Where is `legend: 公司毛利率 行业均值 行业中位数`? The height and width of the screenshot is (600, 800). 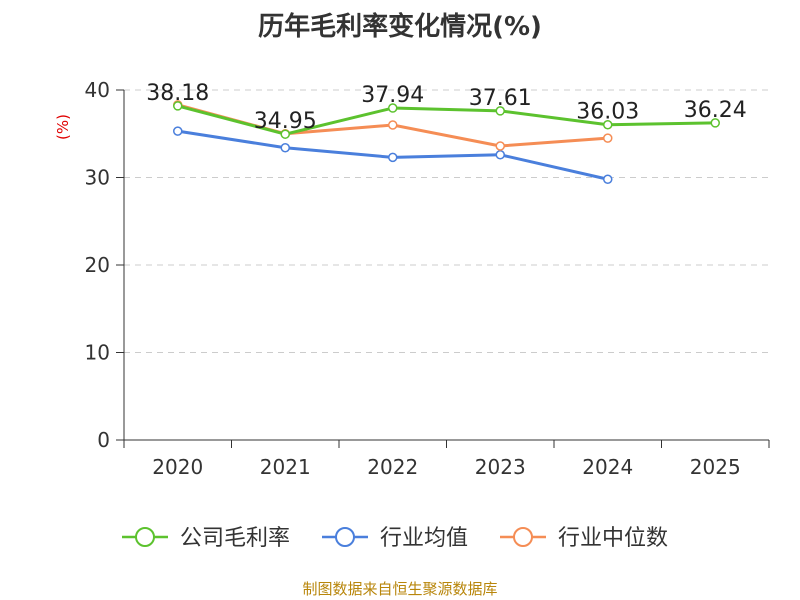
legend: 公司毛利率 行业均值 行业中位数 is located at coordinates (395, 538).